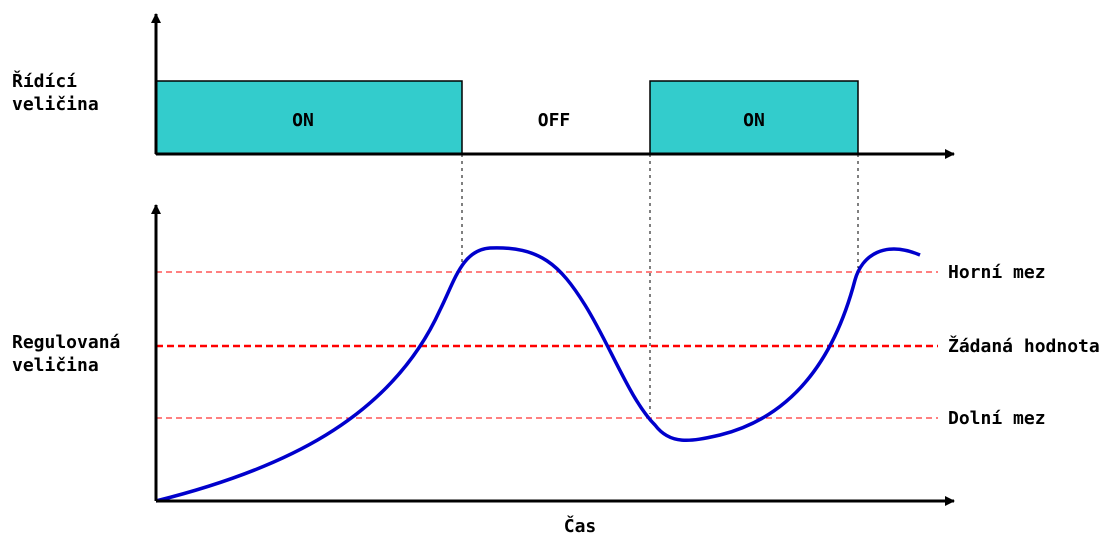  What do you see at coordinates (44, 81) in the screenshot?
I see `top-axis-label-line1: Řídící` at bounding box center [44, 81].